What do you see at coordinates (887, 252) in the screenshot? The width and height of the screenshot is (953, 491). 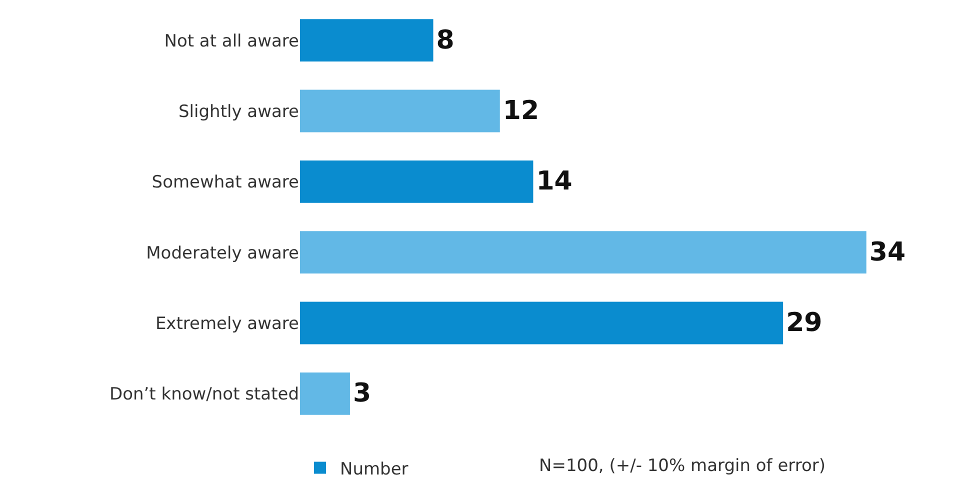 I see `data-label: 34` at bounding box center [887, 252].